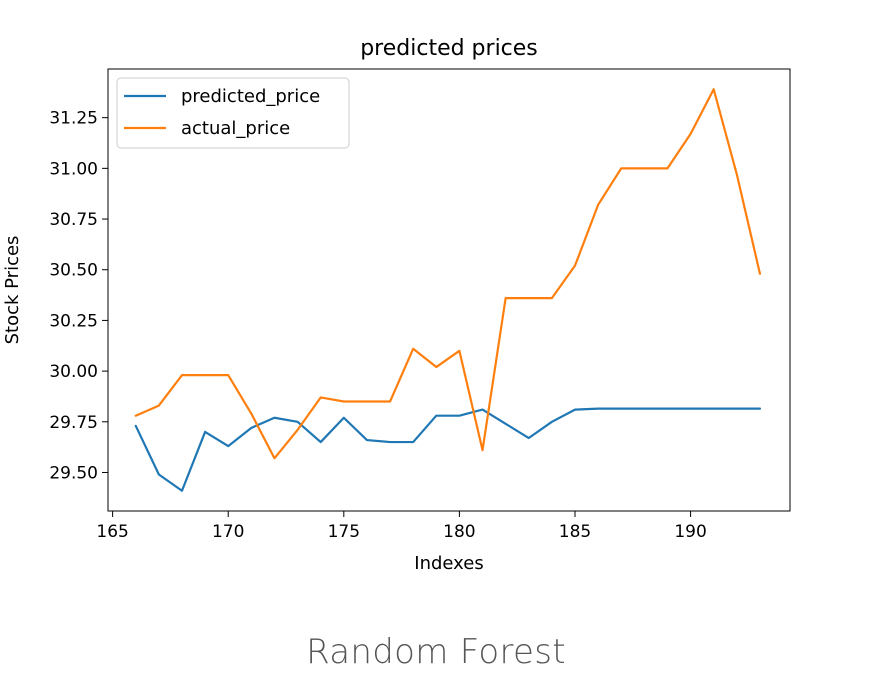 This screenshot has width=872, height=696. Describe the element at coordinates (78, 296) in the screenshot. I see `y-axis-ticks: 29.50 29.75 30.00 30.25 30.50 30.75 31.00 31.25` at that location.